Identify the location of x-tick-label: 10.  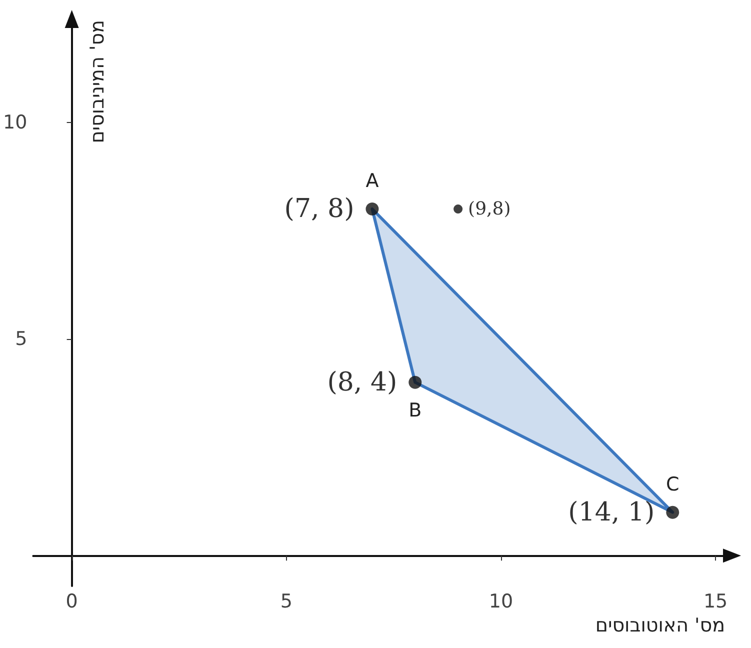
(501, 601).